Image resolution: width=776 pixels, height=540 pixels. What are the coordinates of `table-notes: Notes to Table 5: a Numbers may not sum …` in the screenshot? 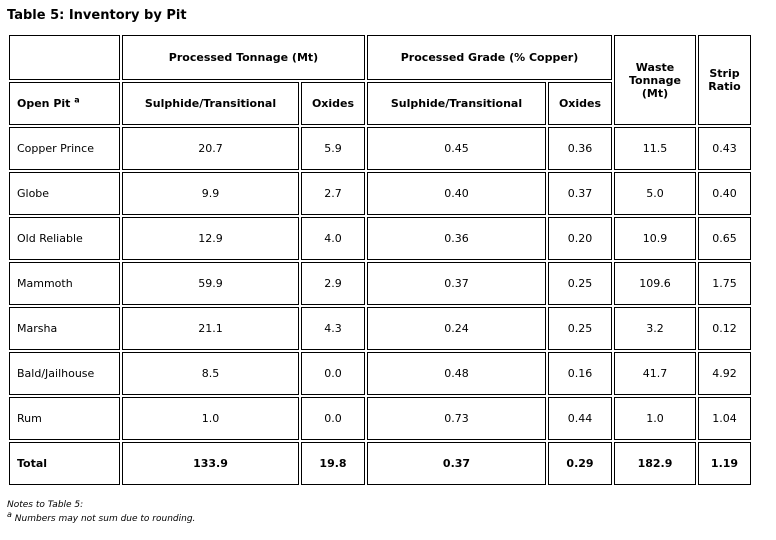 It's located at (391, 512).